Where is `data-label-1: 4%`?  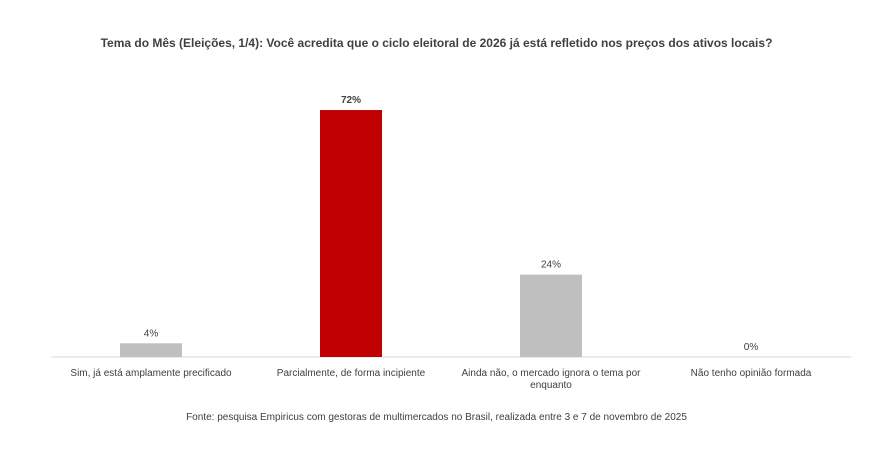 data-label-1: 4% is located at coordinates (151, 333).